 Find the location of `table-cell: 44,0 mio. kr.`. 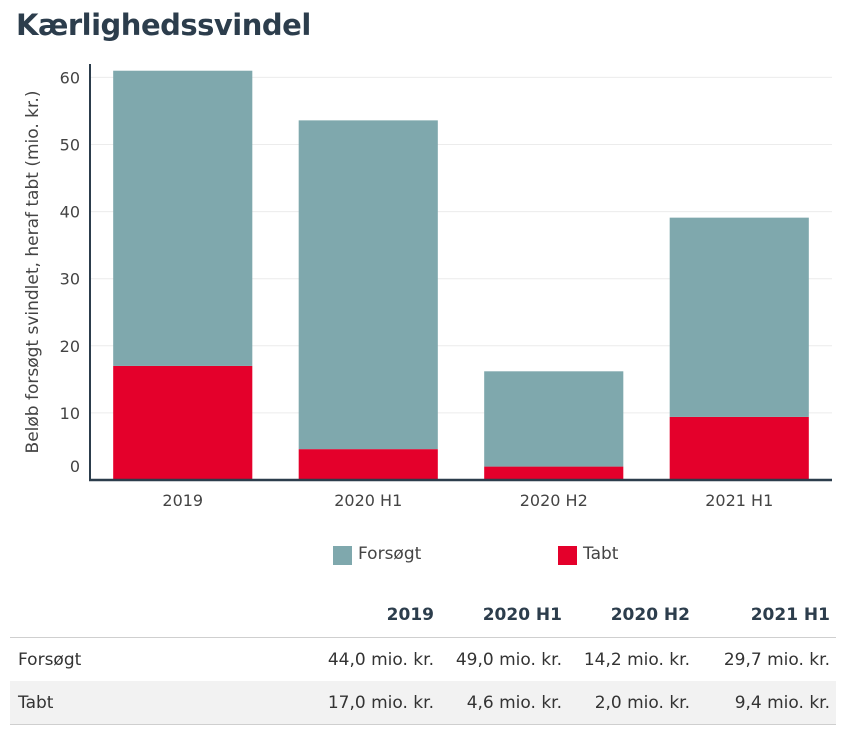

table-cell: 44,0 mio. kr. is located at coordinates (370, 659).